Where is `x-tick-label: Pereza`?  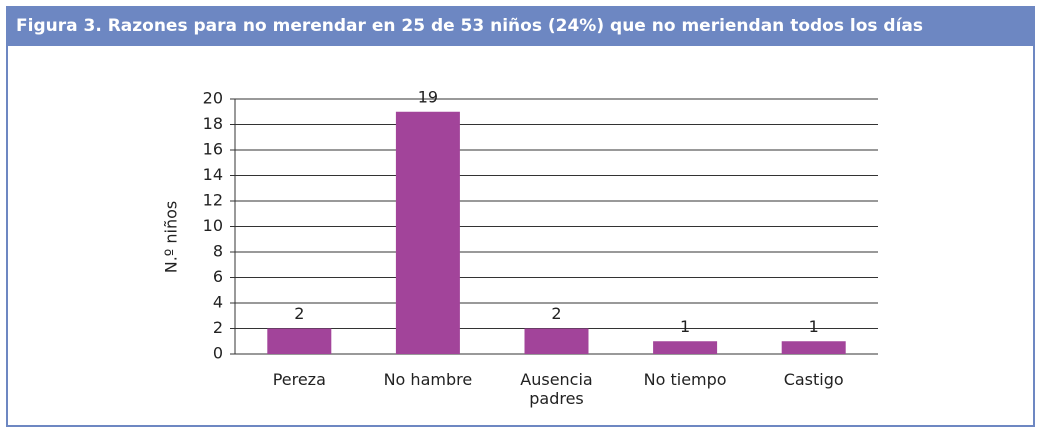
x-tick-label: Pereza is located at coordinates (299, 379).